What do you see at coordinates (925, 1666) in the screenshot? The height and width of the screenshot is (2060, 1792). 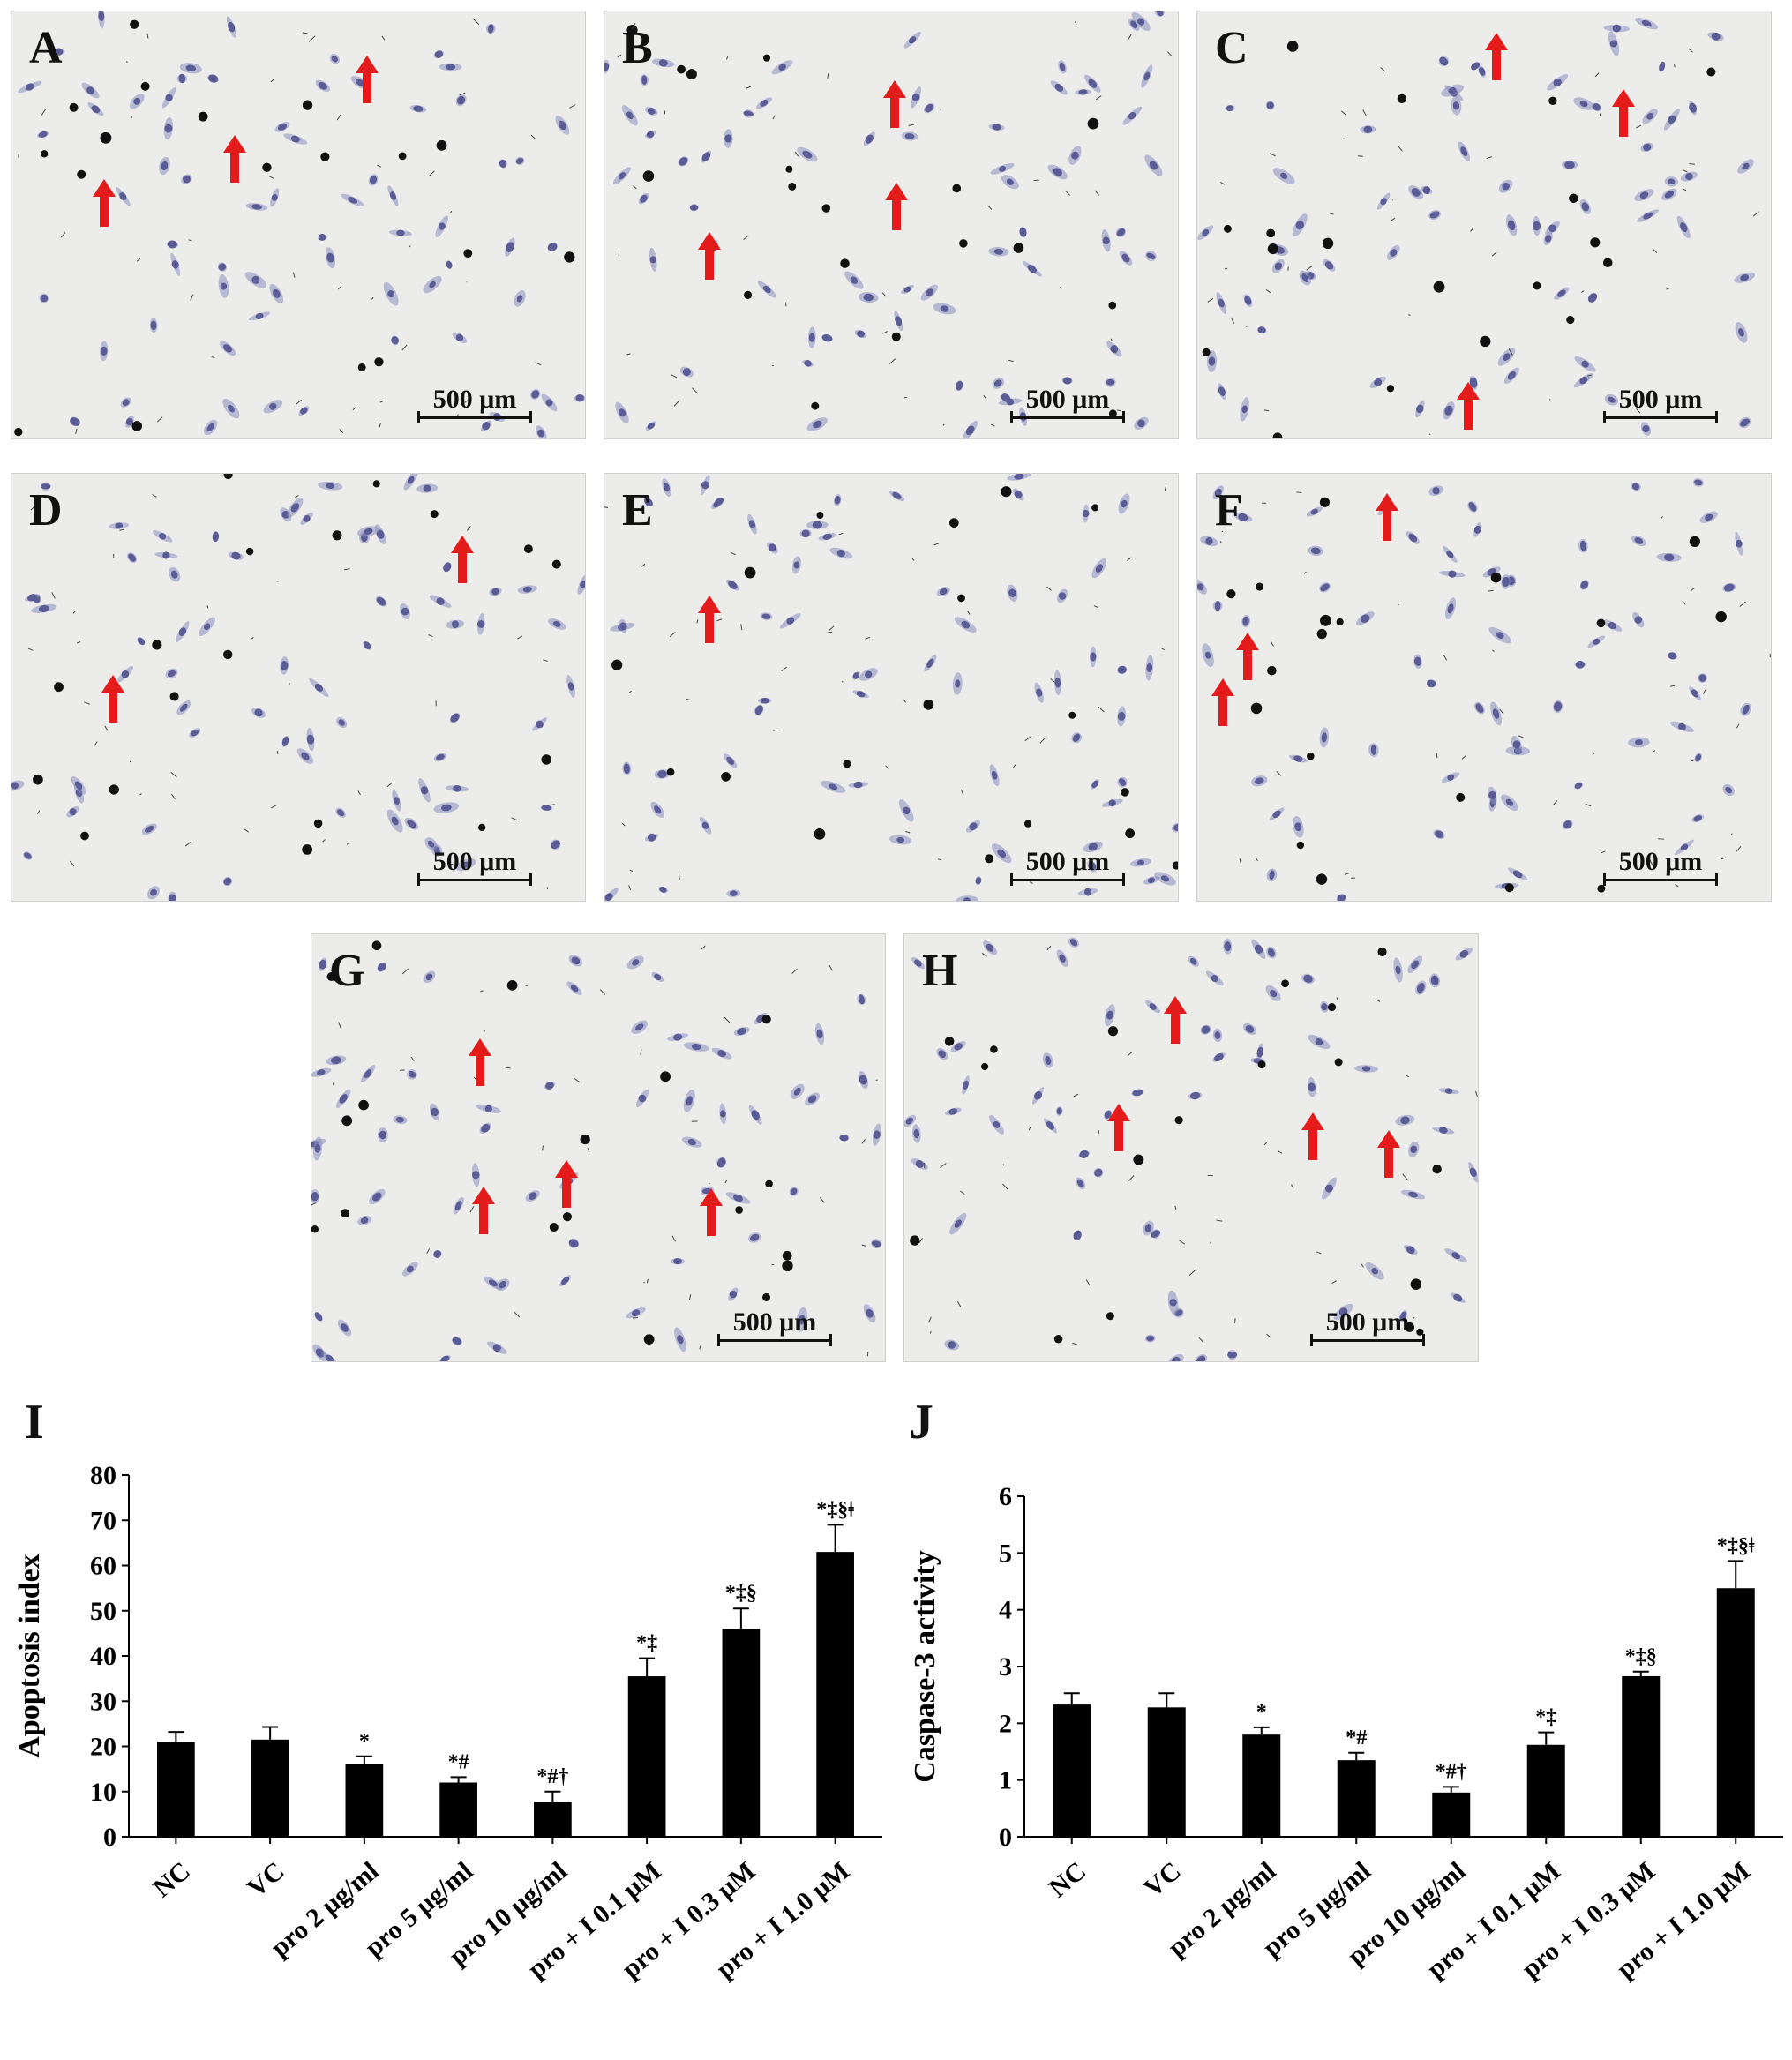 I see `y-axis-label: Caspase-3 activity` at bounding box center [925, 1666].